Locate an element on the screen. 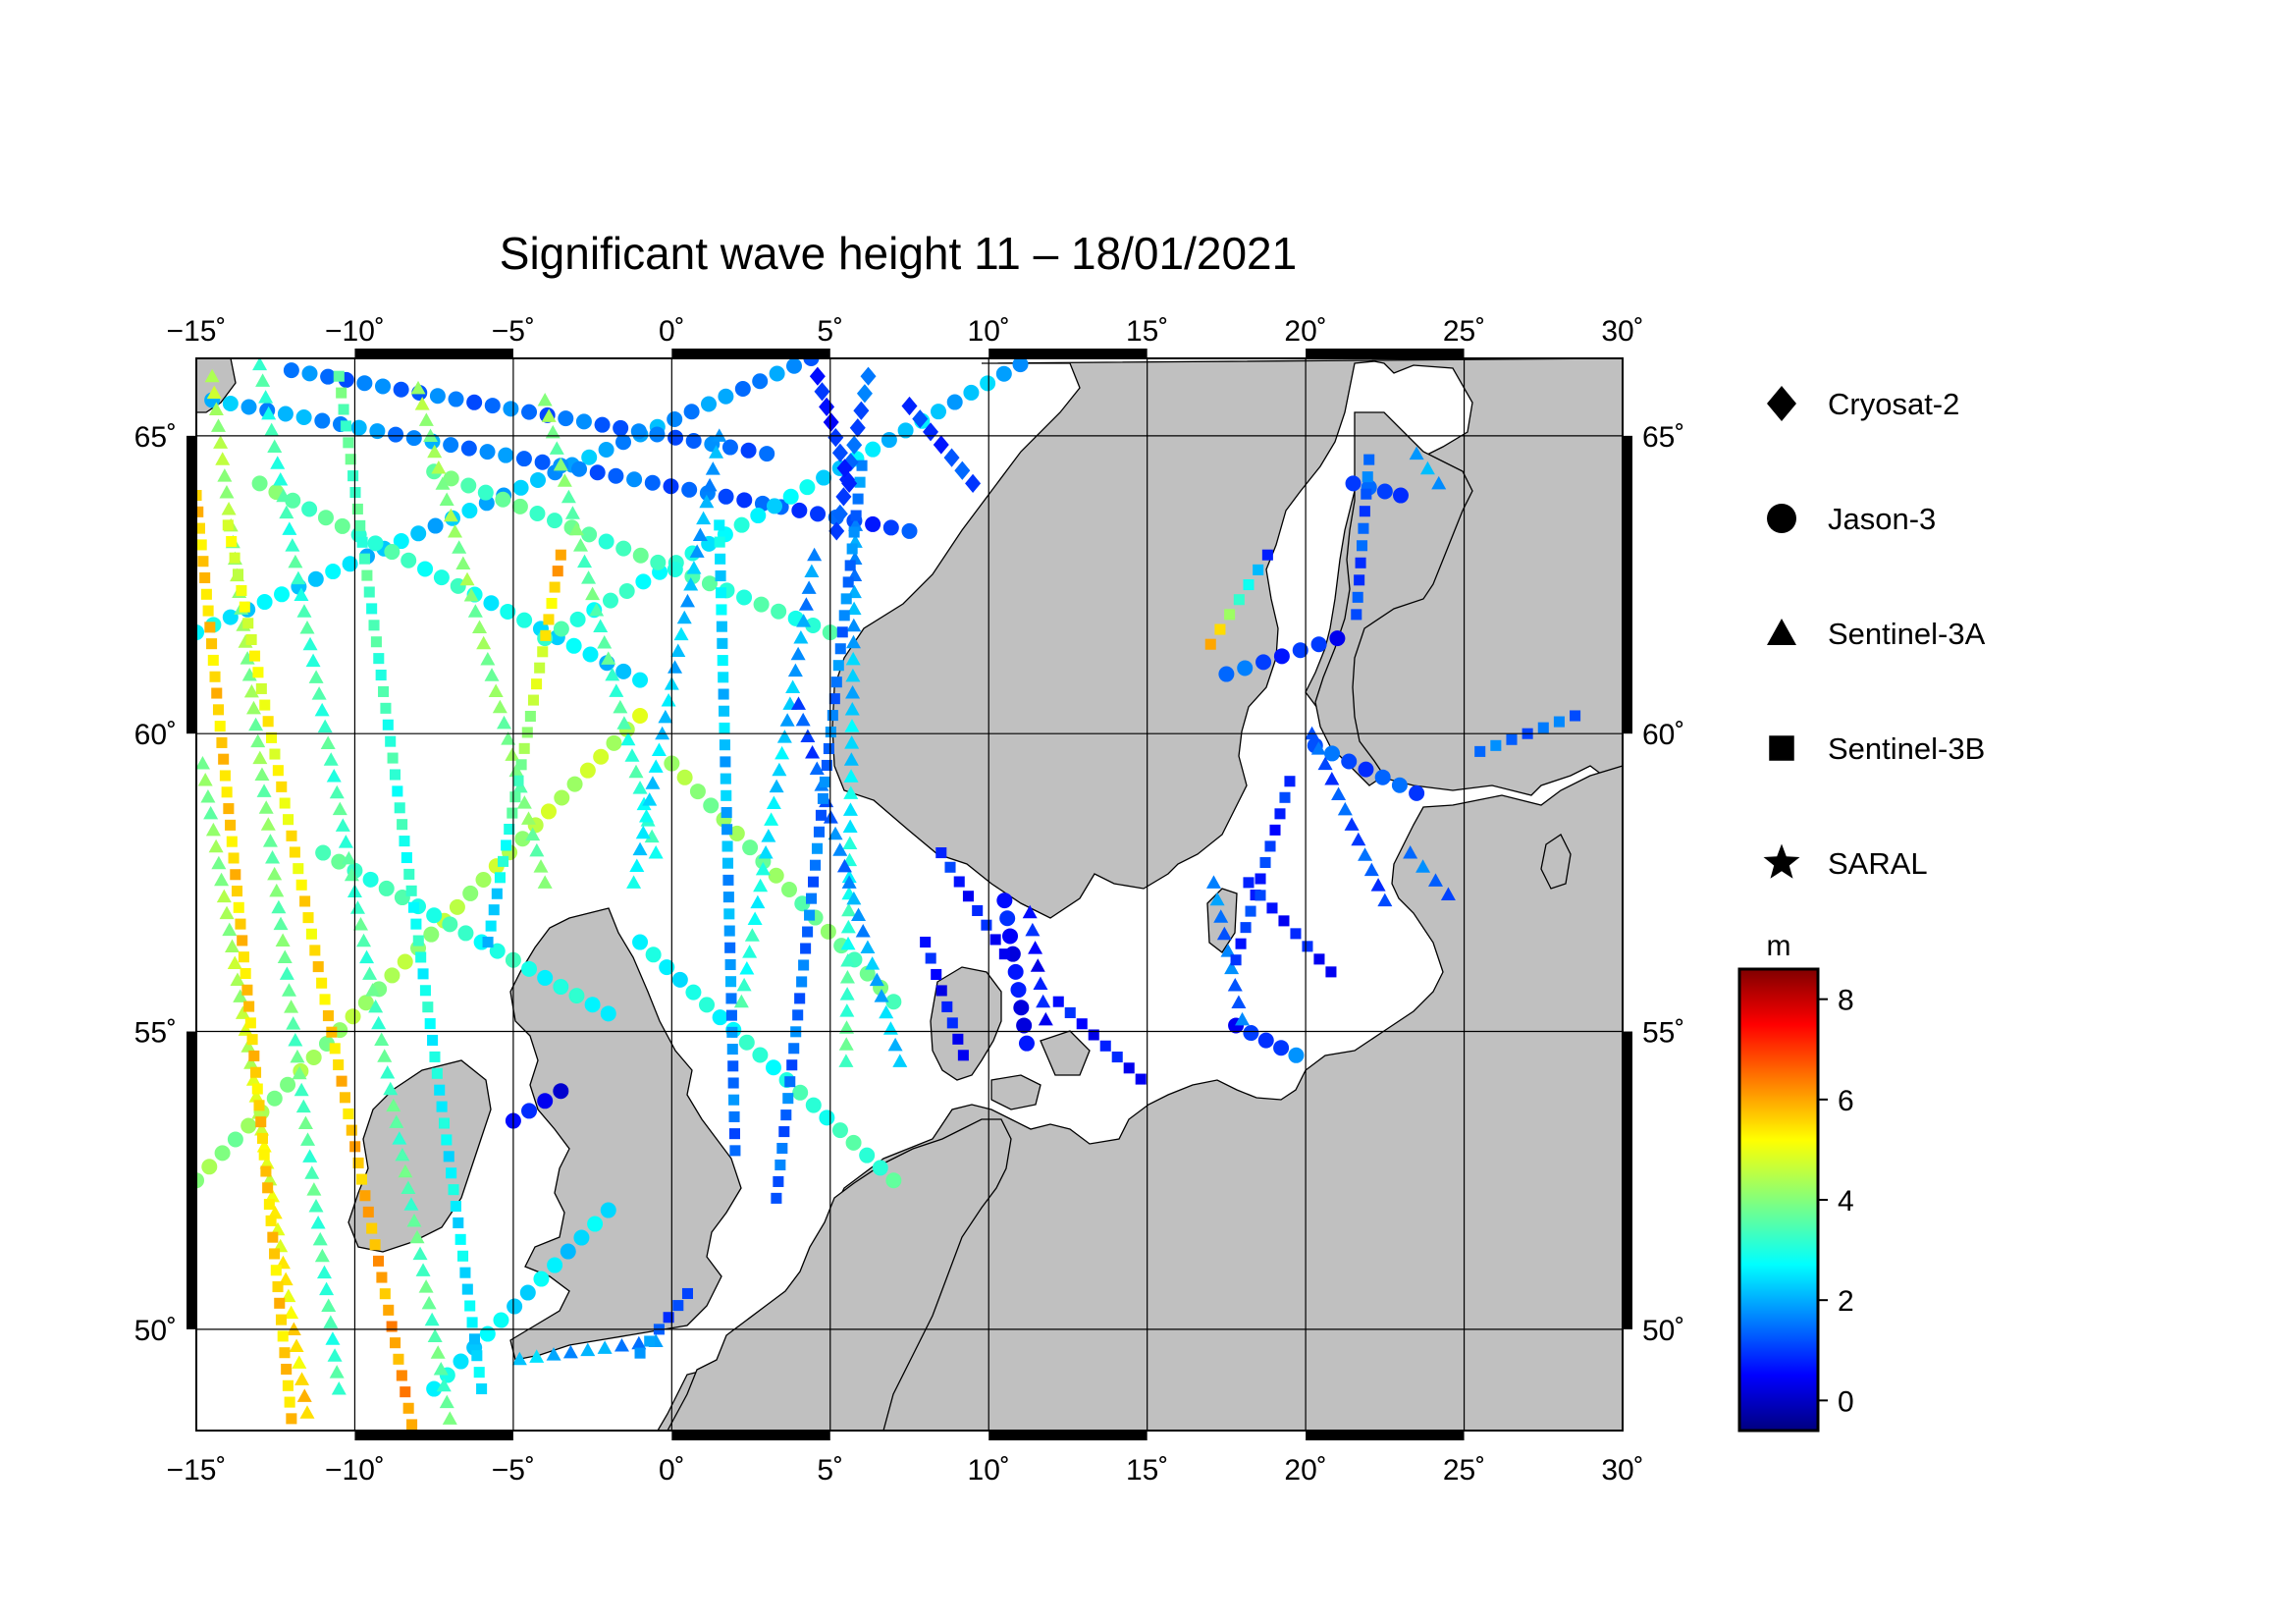 This screenshot has height=1623, width=2296. lon-label-top: 20˚ is located at coordinates (1305, 331).